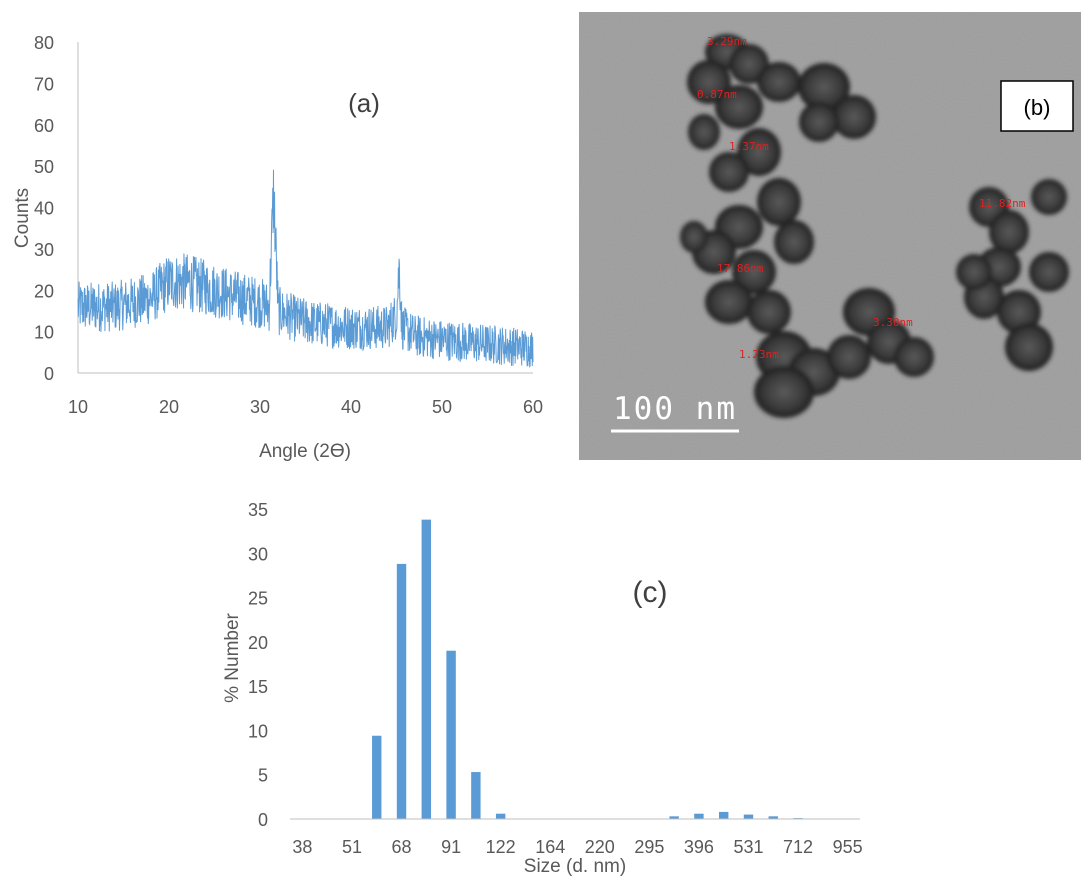 This screenshot has height=887, width=1081. I want to click on measurement-label: 17.86nm, so click(740, 268).